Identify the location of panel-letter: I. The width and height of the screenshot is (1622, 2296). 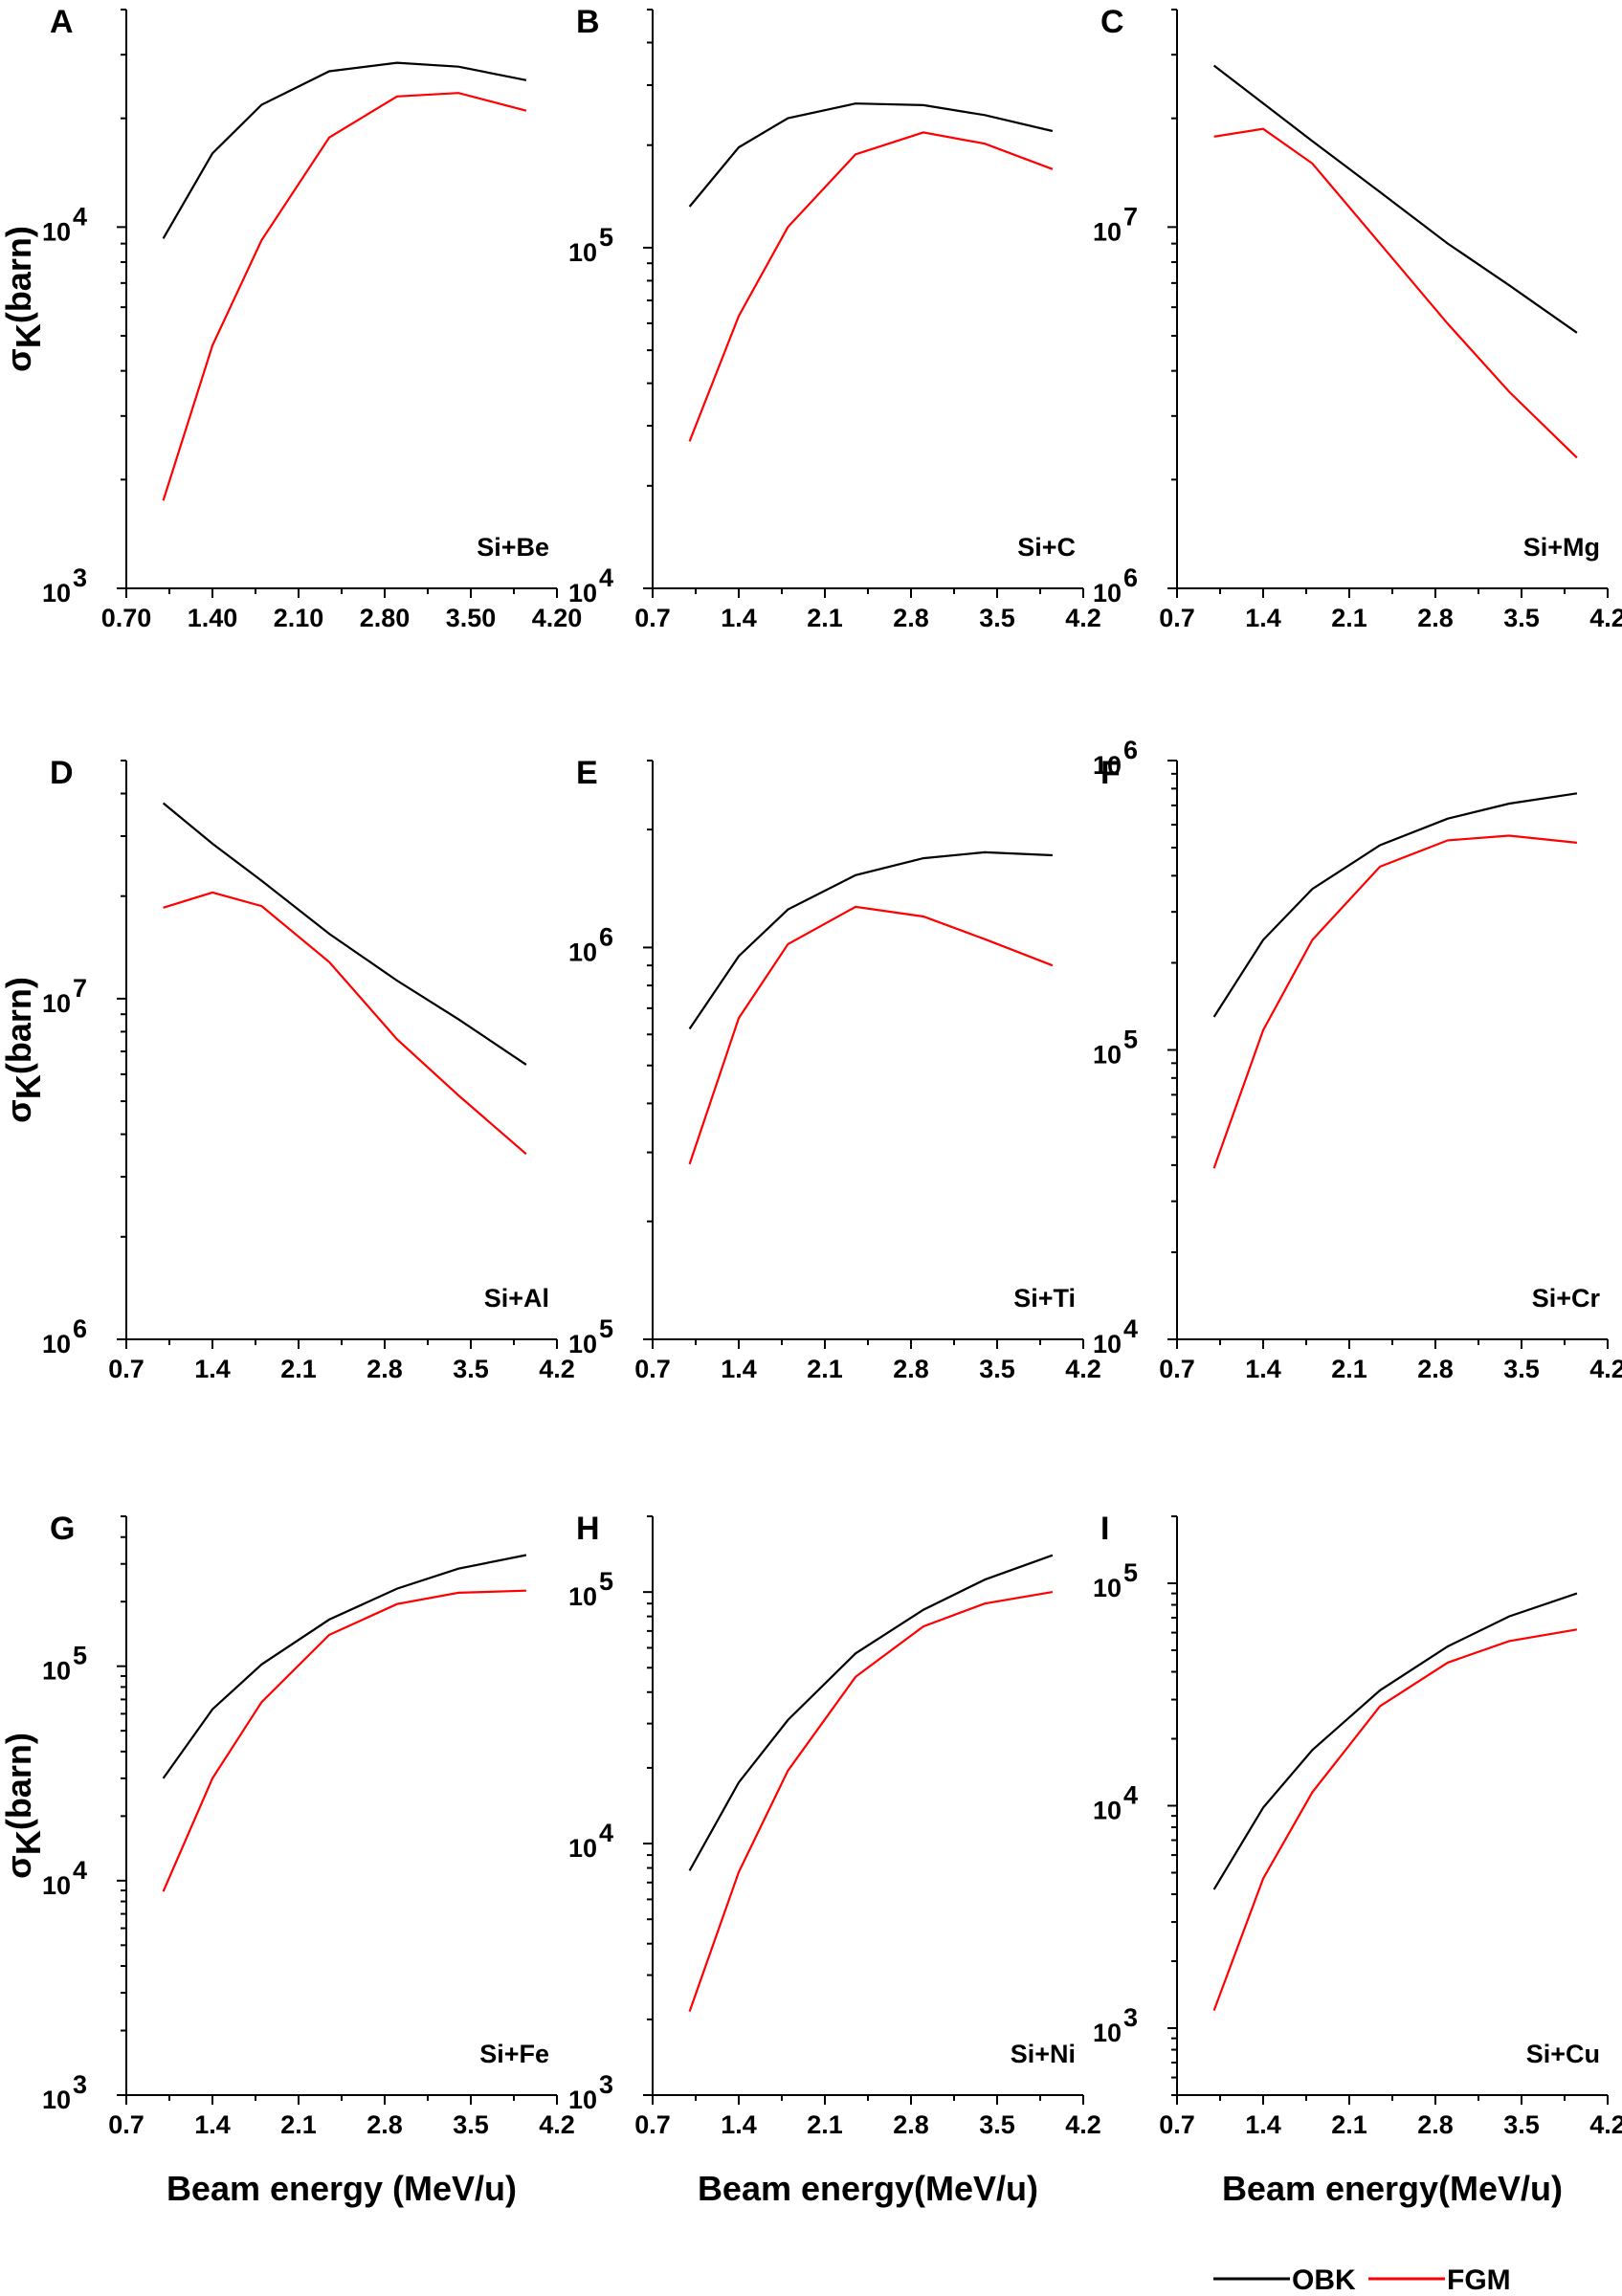
(1105, 1529).